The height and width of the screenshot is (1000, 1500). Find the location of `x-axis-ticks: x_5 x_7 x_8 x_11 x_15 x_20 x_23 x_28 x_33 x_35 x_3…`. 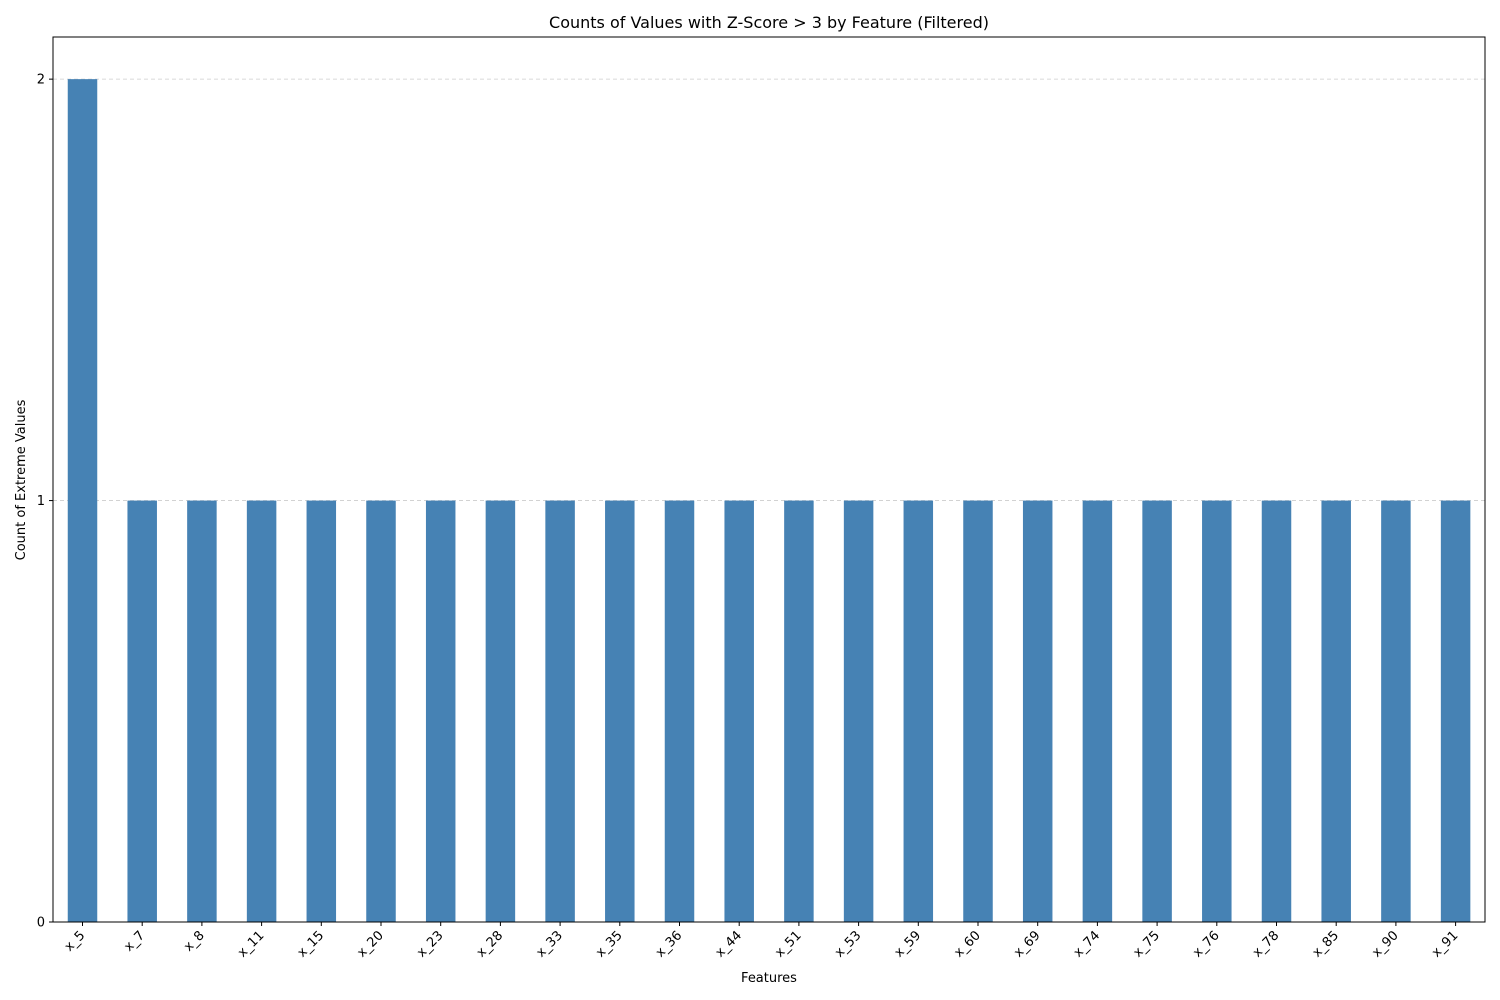

x-axis-ticks: x_5 x_7 x_8 x_11 x_15 x_20 x_23 x_28 x_33 x_35 x_3… is located at coordinates (761, 941).